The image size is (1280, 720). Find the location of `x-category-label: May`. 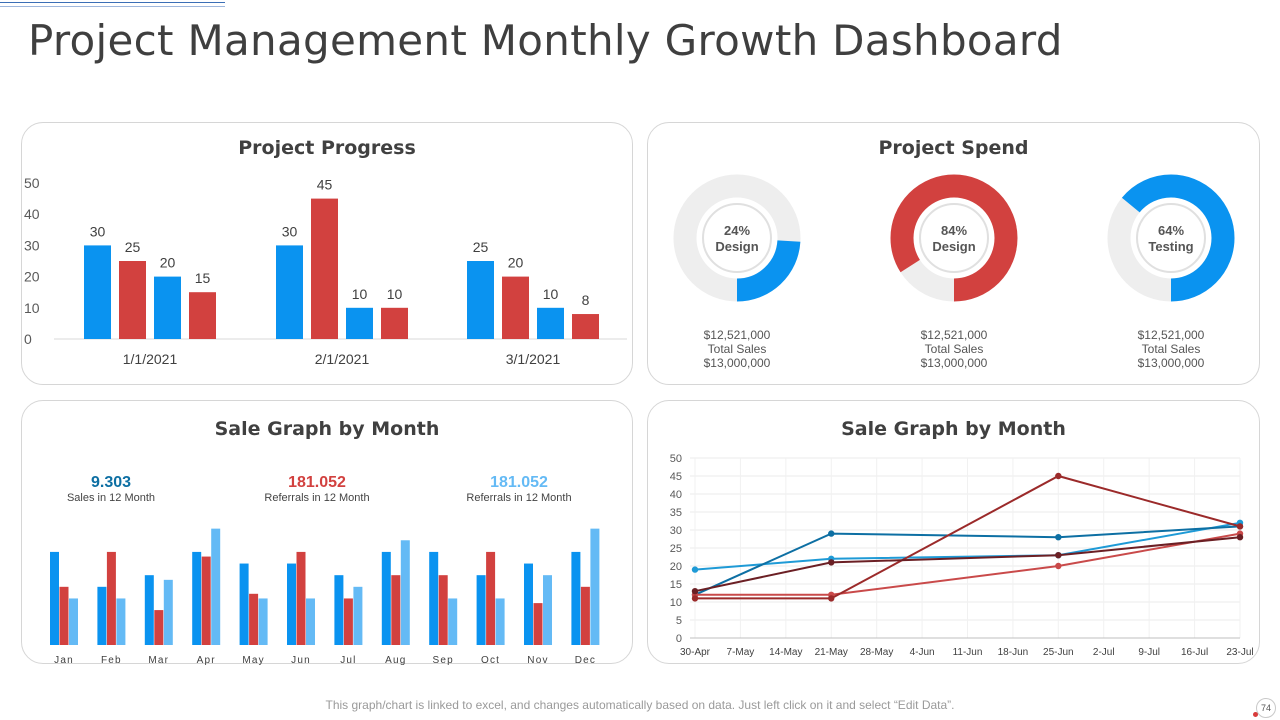

x-category-label: May is located at coordinates (253, 660).